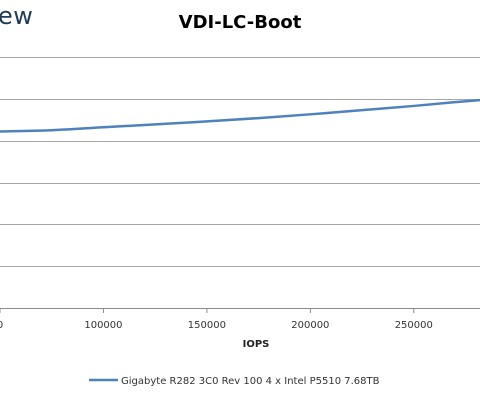 The height and width of the screenshot is (401, 480). I want to click on x-tick-label: 200000, so click(310, 325).